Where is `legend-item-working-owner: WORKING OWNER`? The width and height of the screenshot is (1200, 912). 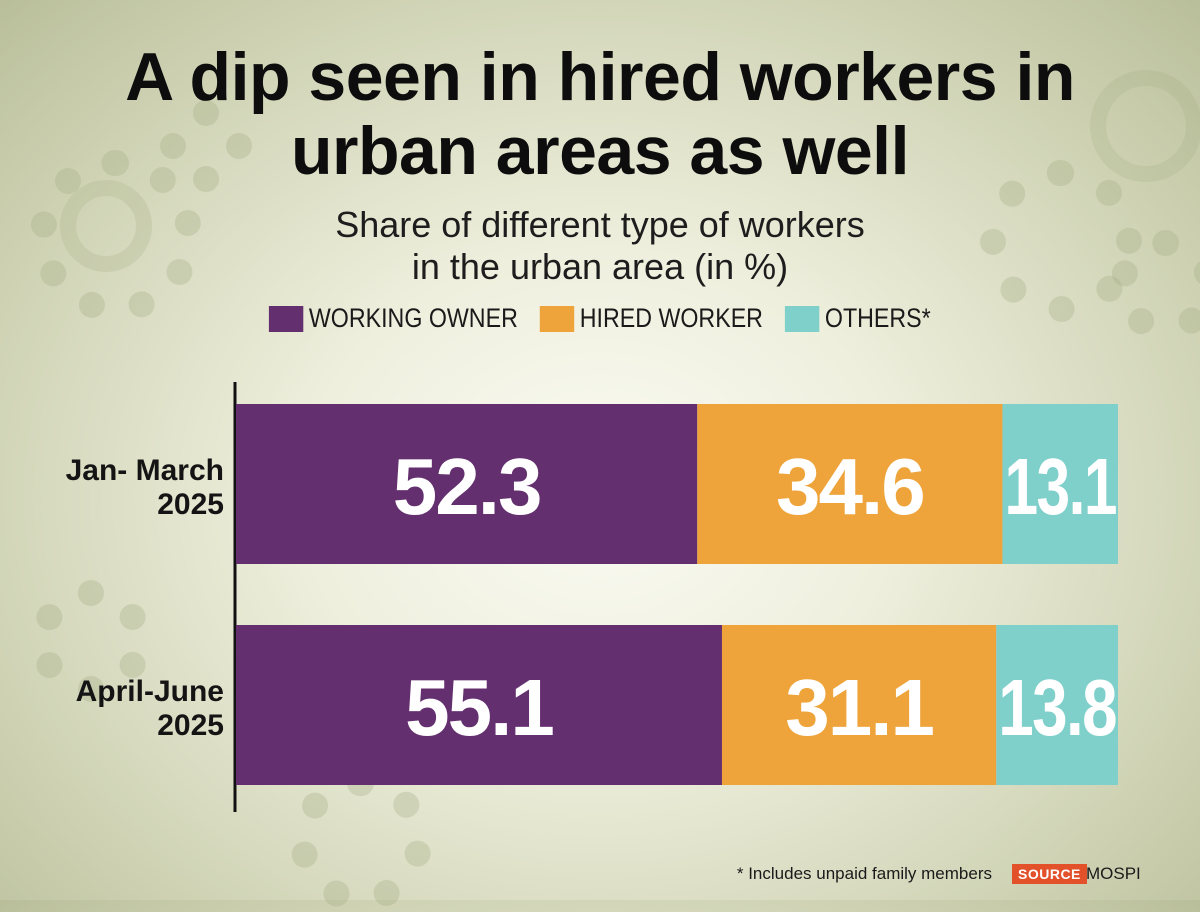
legend-item-working-owner: WORKING OWNER is located at coordinates (393, 318).